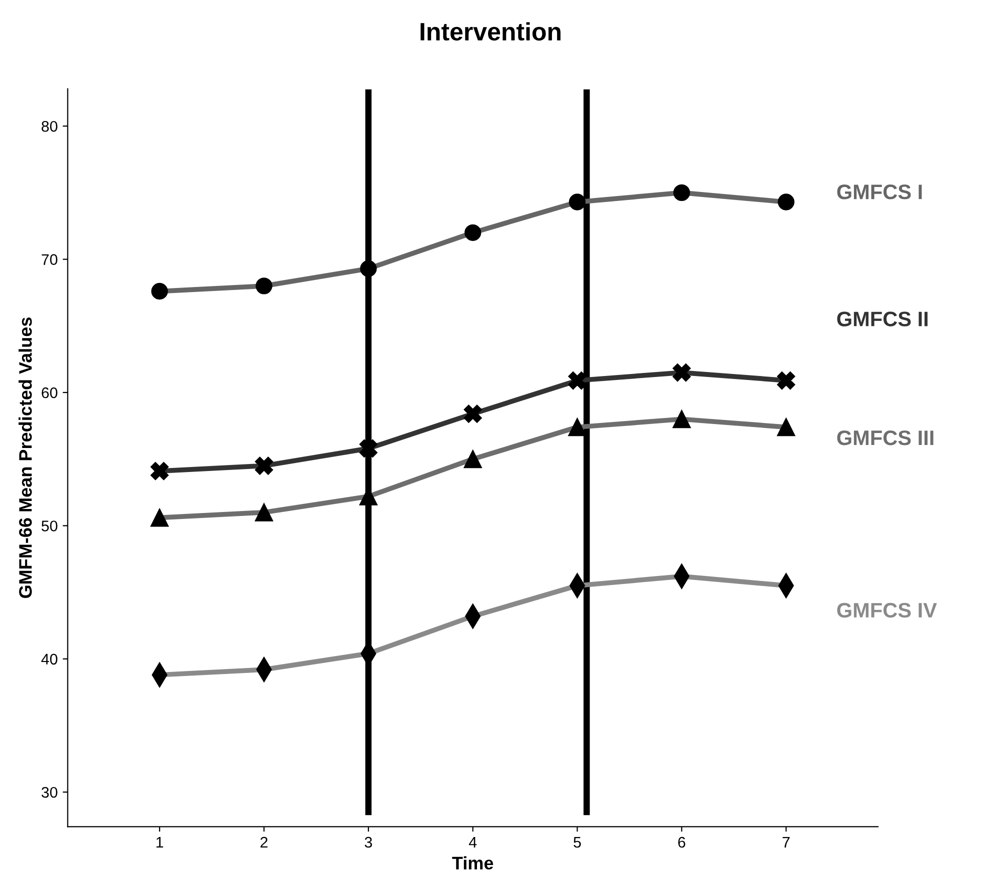  Describe the element at coordinates (50, 392) in the screenshot. I see `y-tick-label: 60` at that location.